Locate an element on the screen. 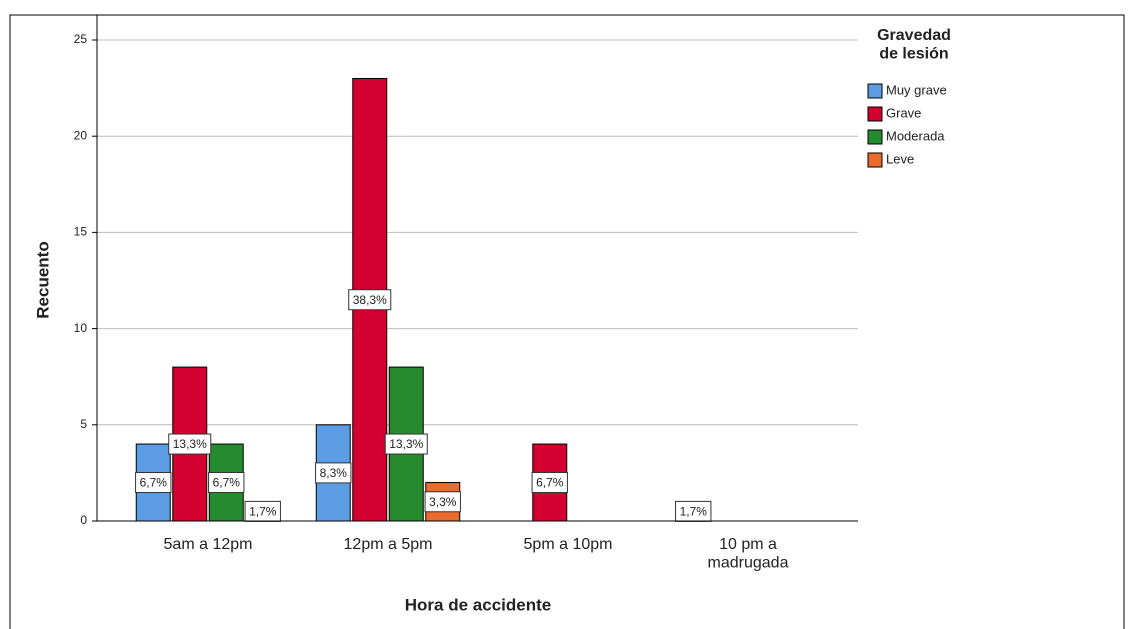 The image size is (1132, 629). legend-title: Gravedad de lesión is located at coordinates (914, 44).